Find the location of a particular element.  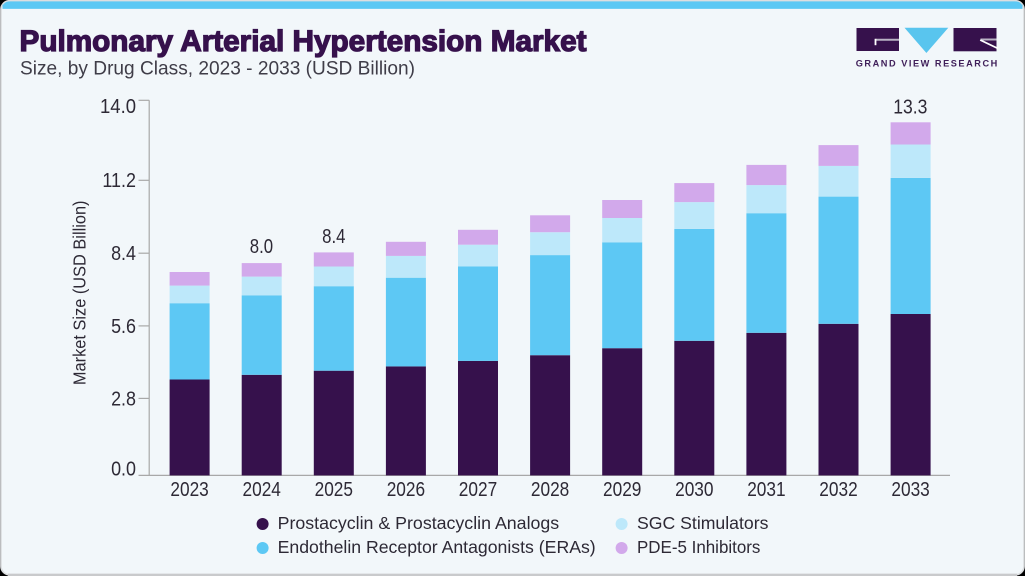

svg-text: PDE-5 Inhibitors is located at coordinates (699, 547).